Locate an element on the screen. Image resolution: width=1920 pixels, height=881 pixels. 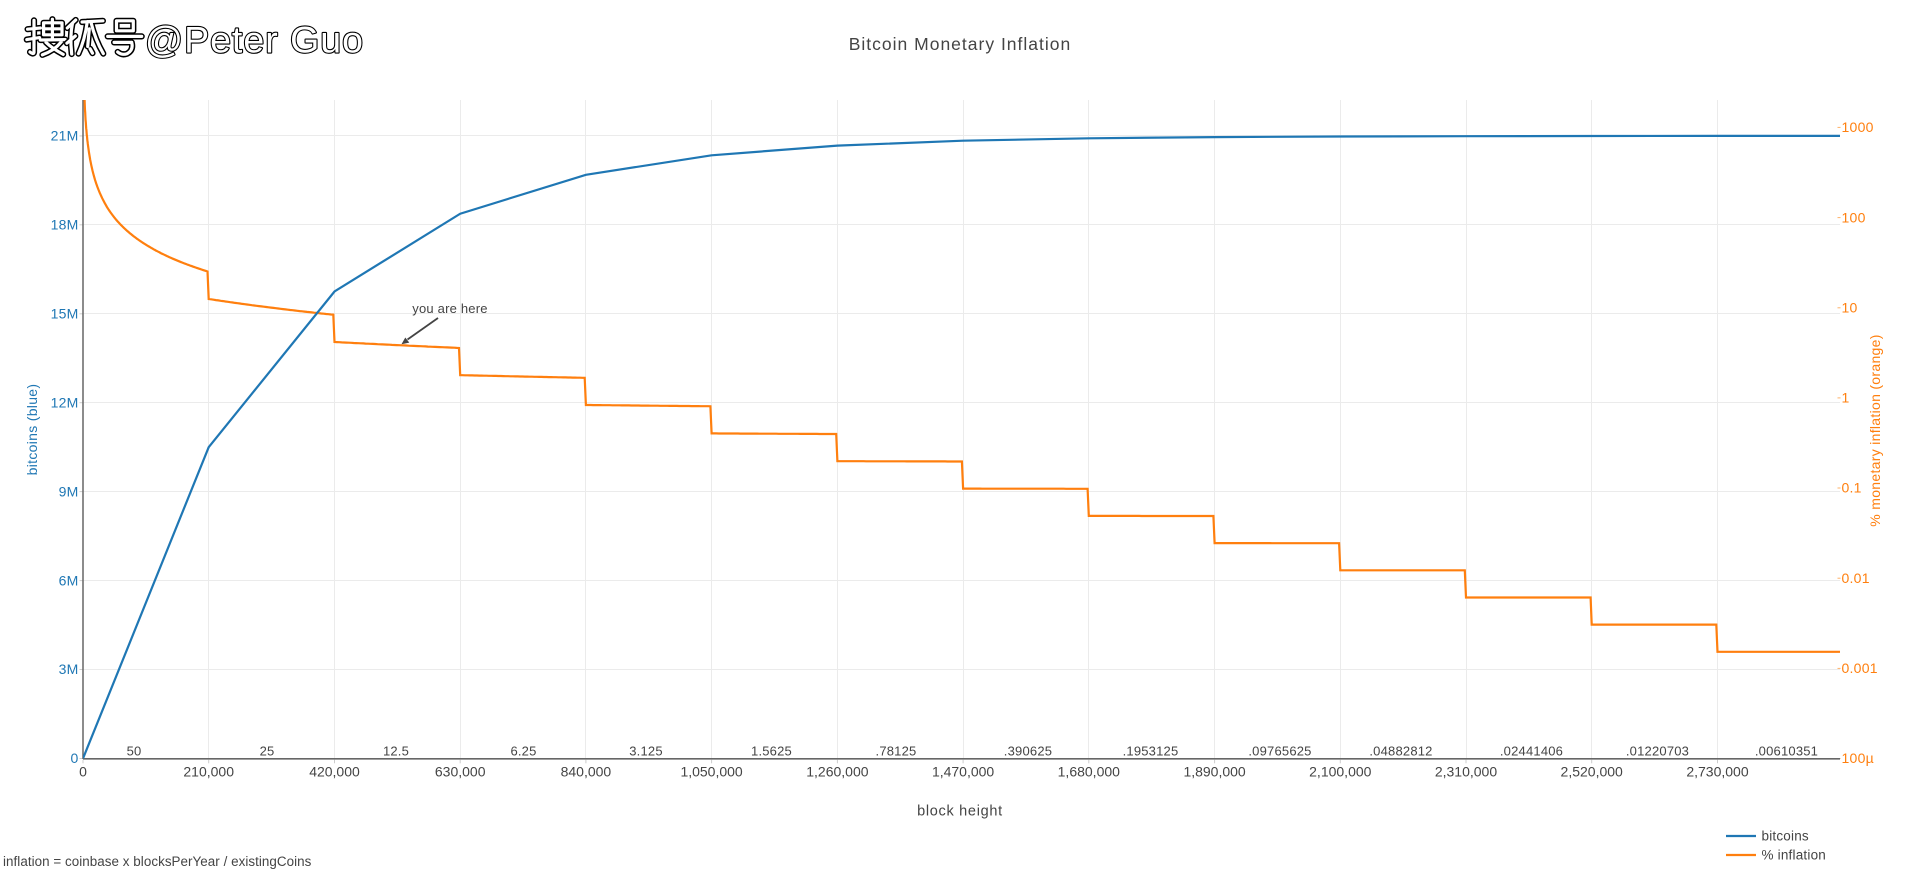
svg-text: 630,000 is located at coordinates (460, 772).